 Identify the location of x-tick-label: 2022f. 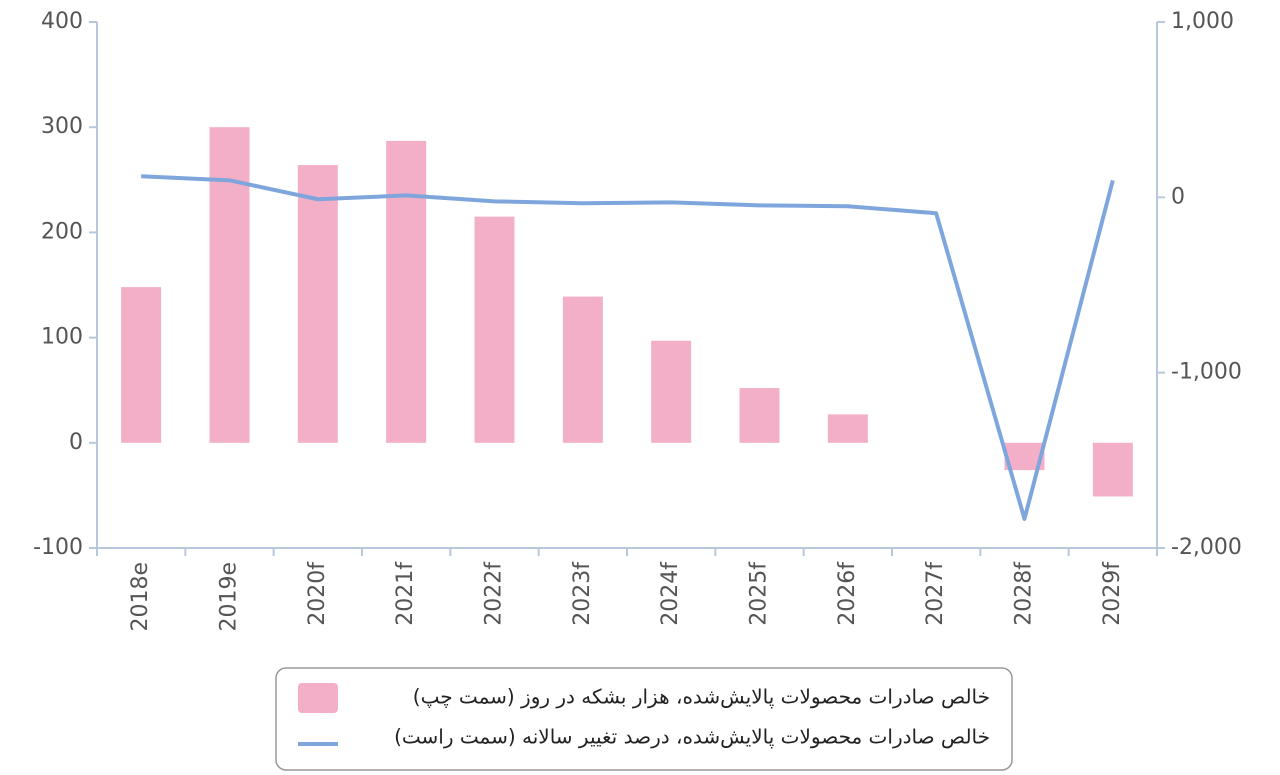
(494, 593).